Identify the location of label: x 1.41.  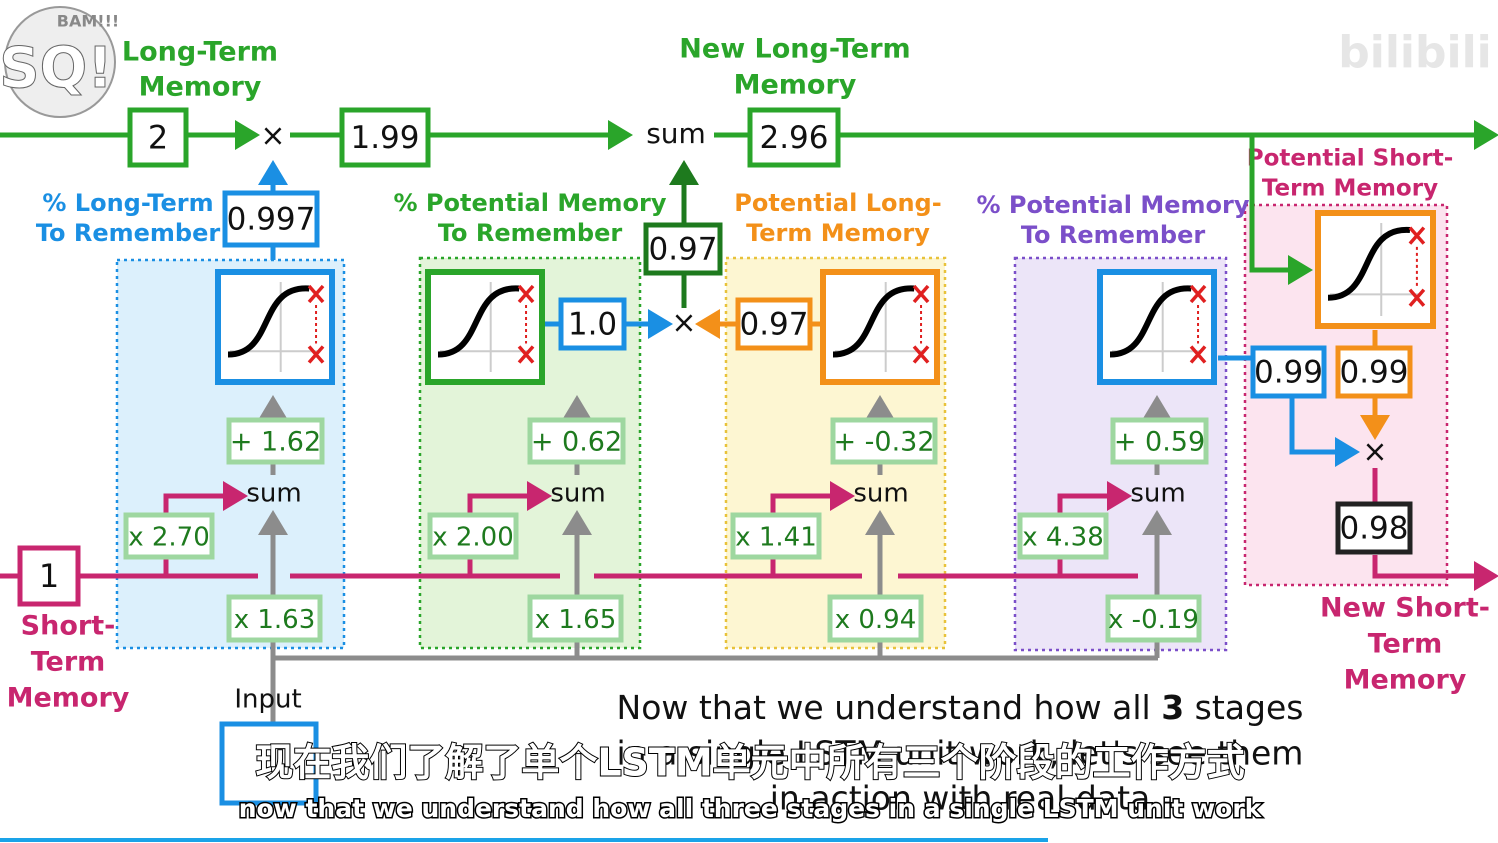
(776, 538).